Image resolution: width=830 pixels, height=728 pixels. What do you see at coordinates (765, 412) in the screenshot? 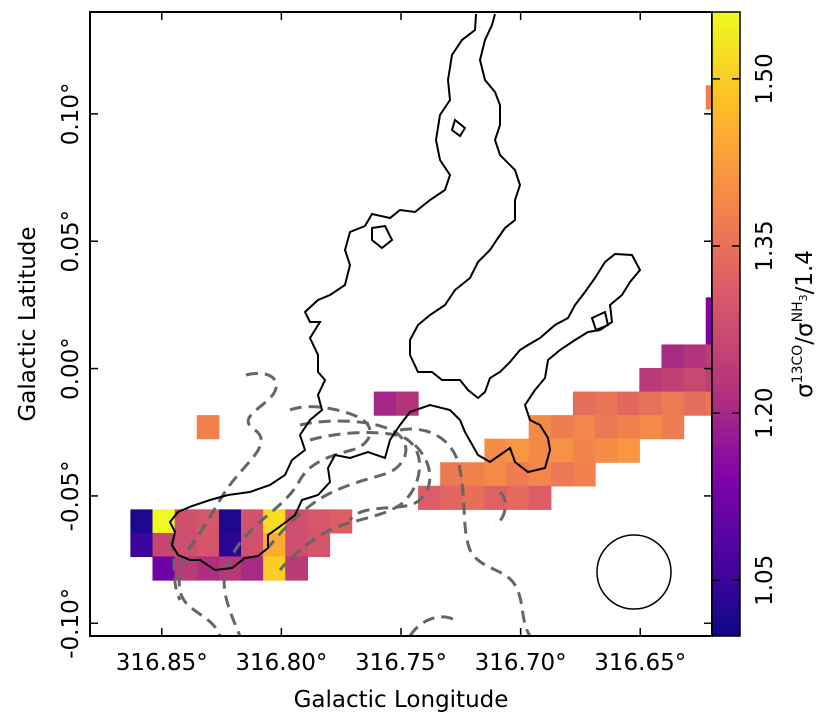
I see `colorbar-tick-label: 1.20` at bounding box center [765, 412].